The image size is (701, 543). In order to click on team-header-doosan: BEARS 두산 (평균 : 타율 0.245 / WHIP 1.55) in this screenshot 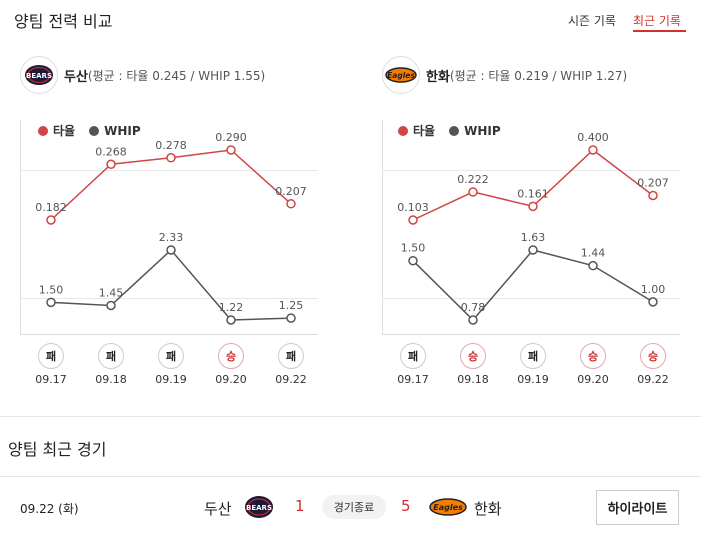, I will do `click(142, 75)`.